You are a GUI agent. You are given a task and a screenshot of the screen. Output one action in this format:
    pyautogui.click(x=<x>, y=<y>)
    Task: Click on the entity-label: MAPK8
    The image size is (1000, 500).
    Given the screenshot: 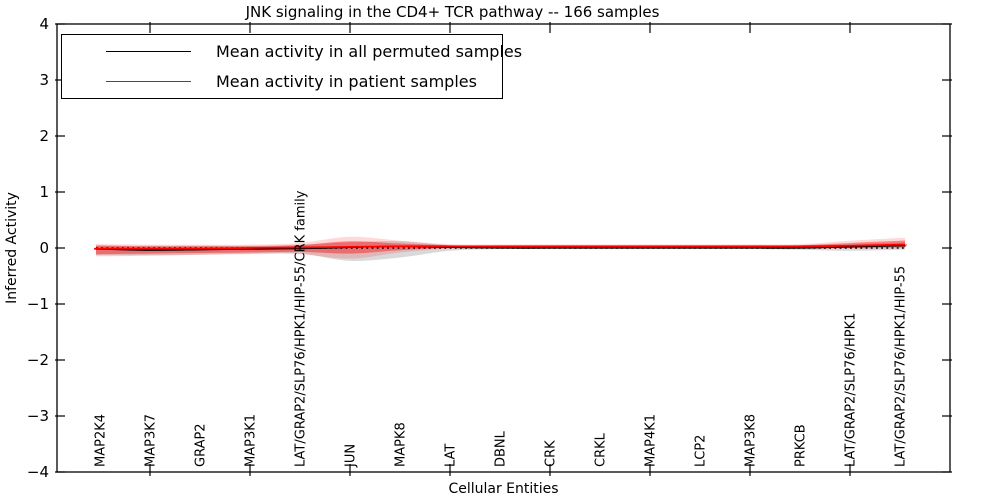 What is the action you would take?
    pyautogui.click(x=401, y=444)
    